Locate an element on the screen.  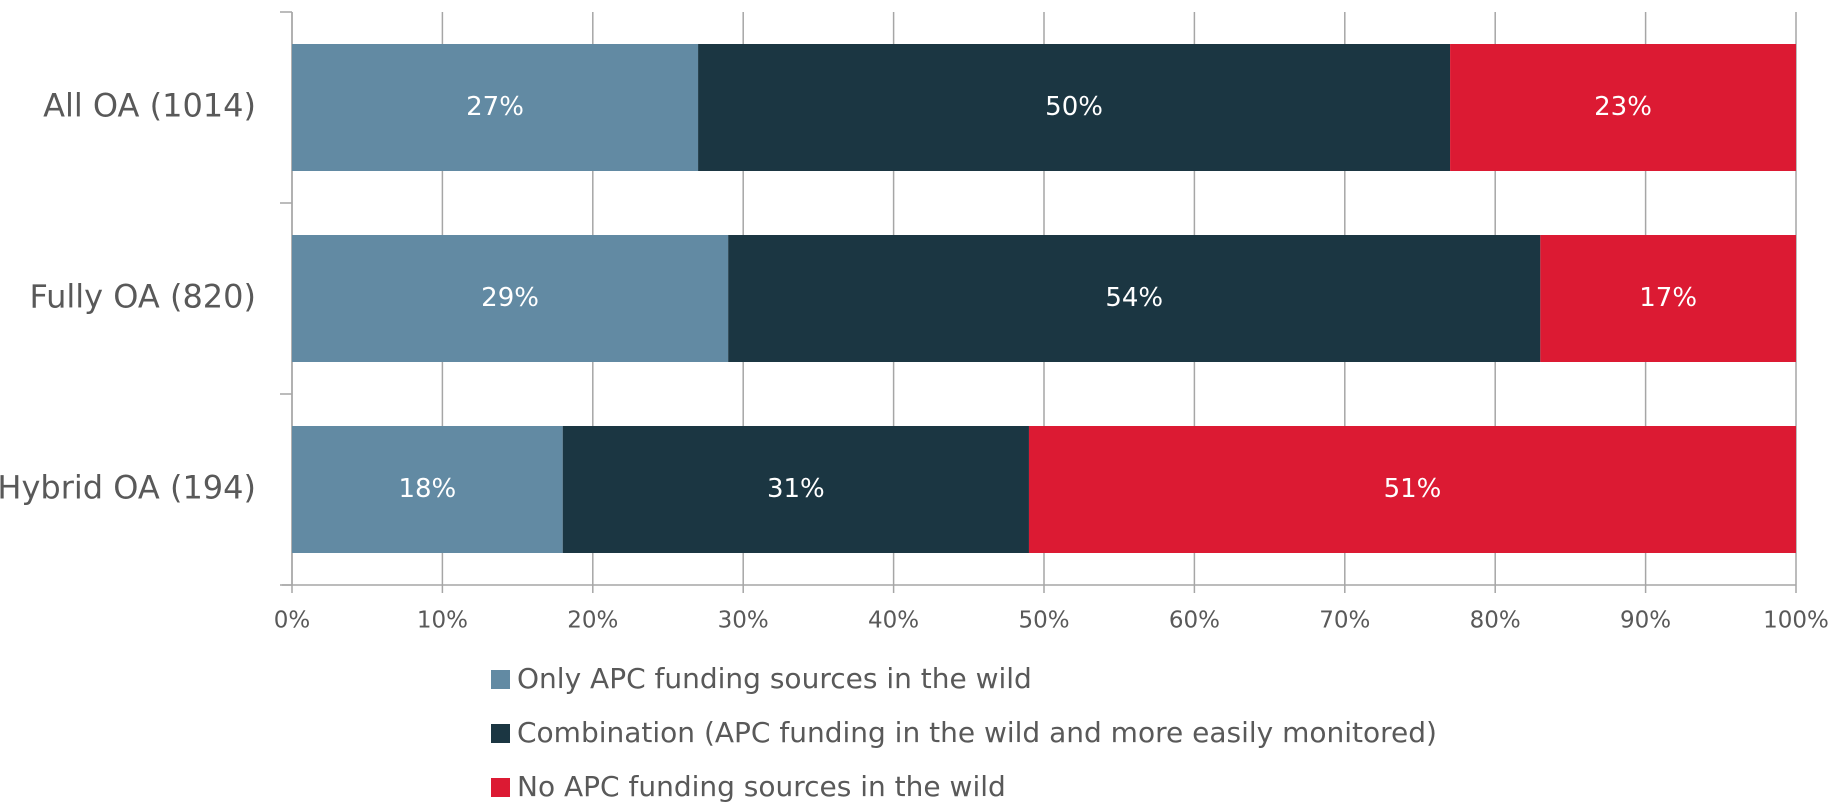
data-label: 31% is located at coordinates (796, 489).